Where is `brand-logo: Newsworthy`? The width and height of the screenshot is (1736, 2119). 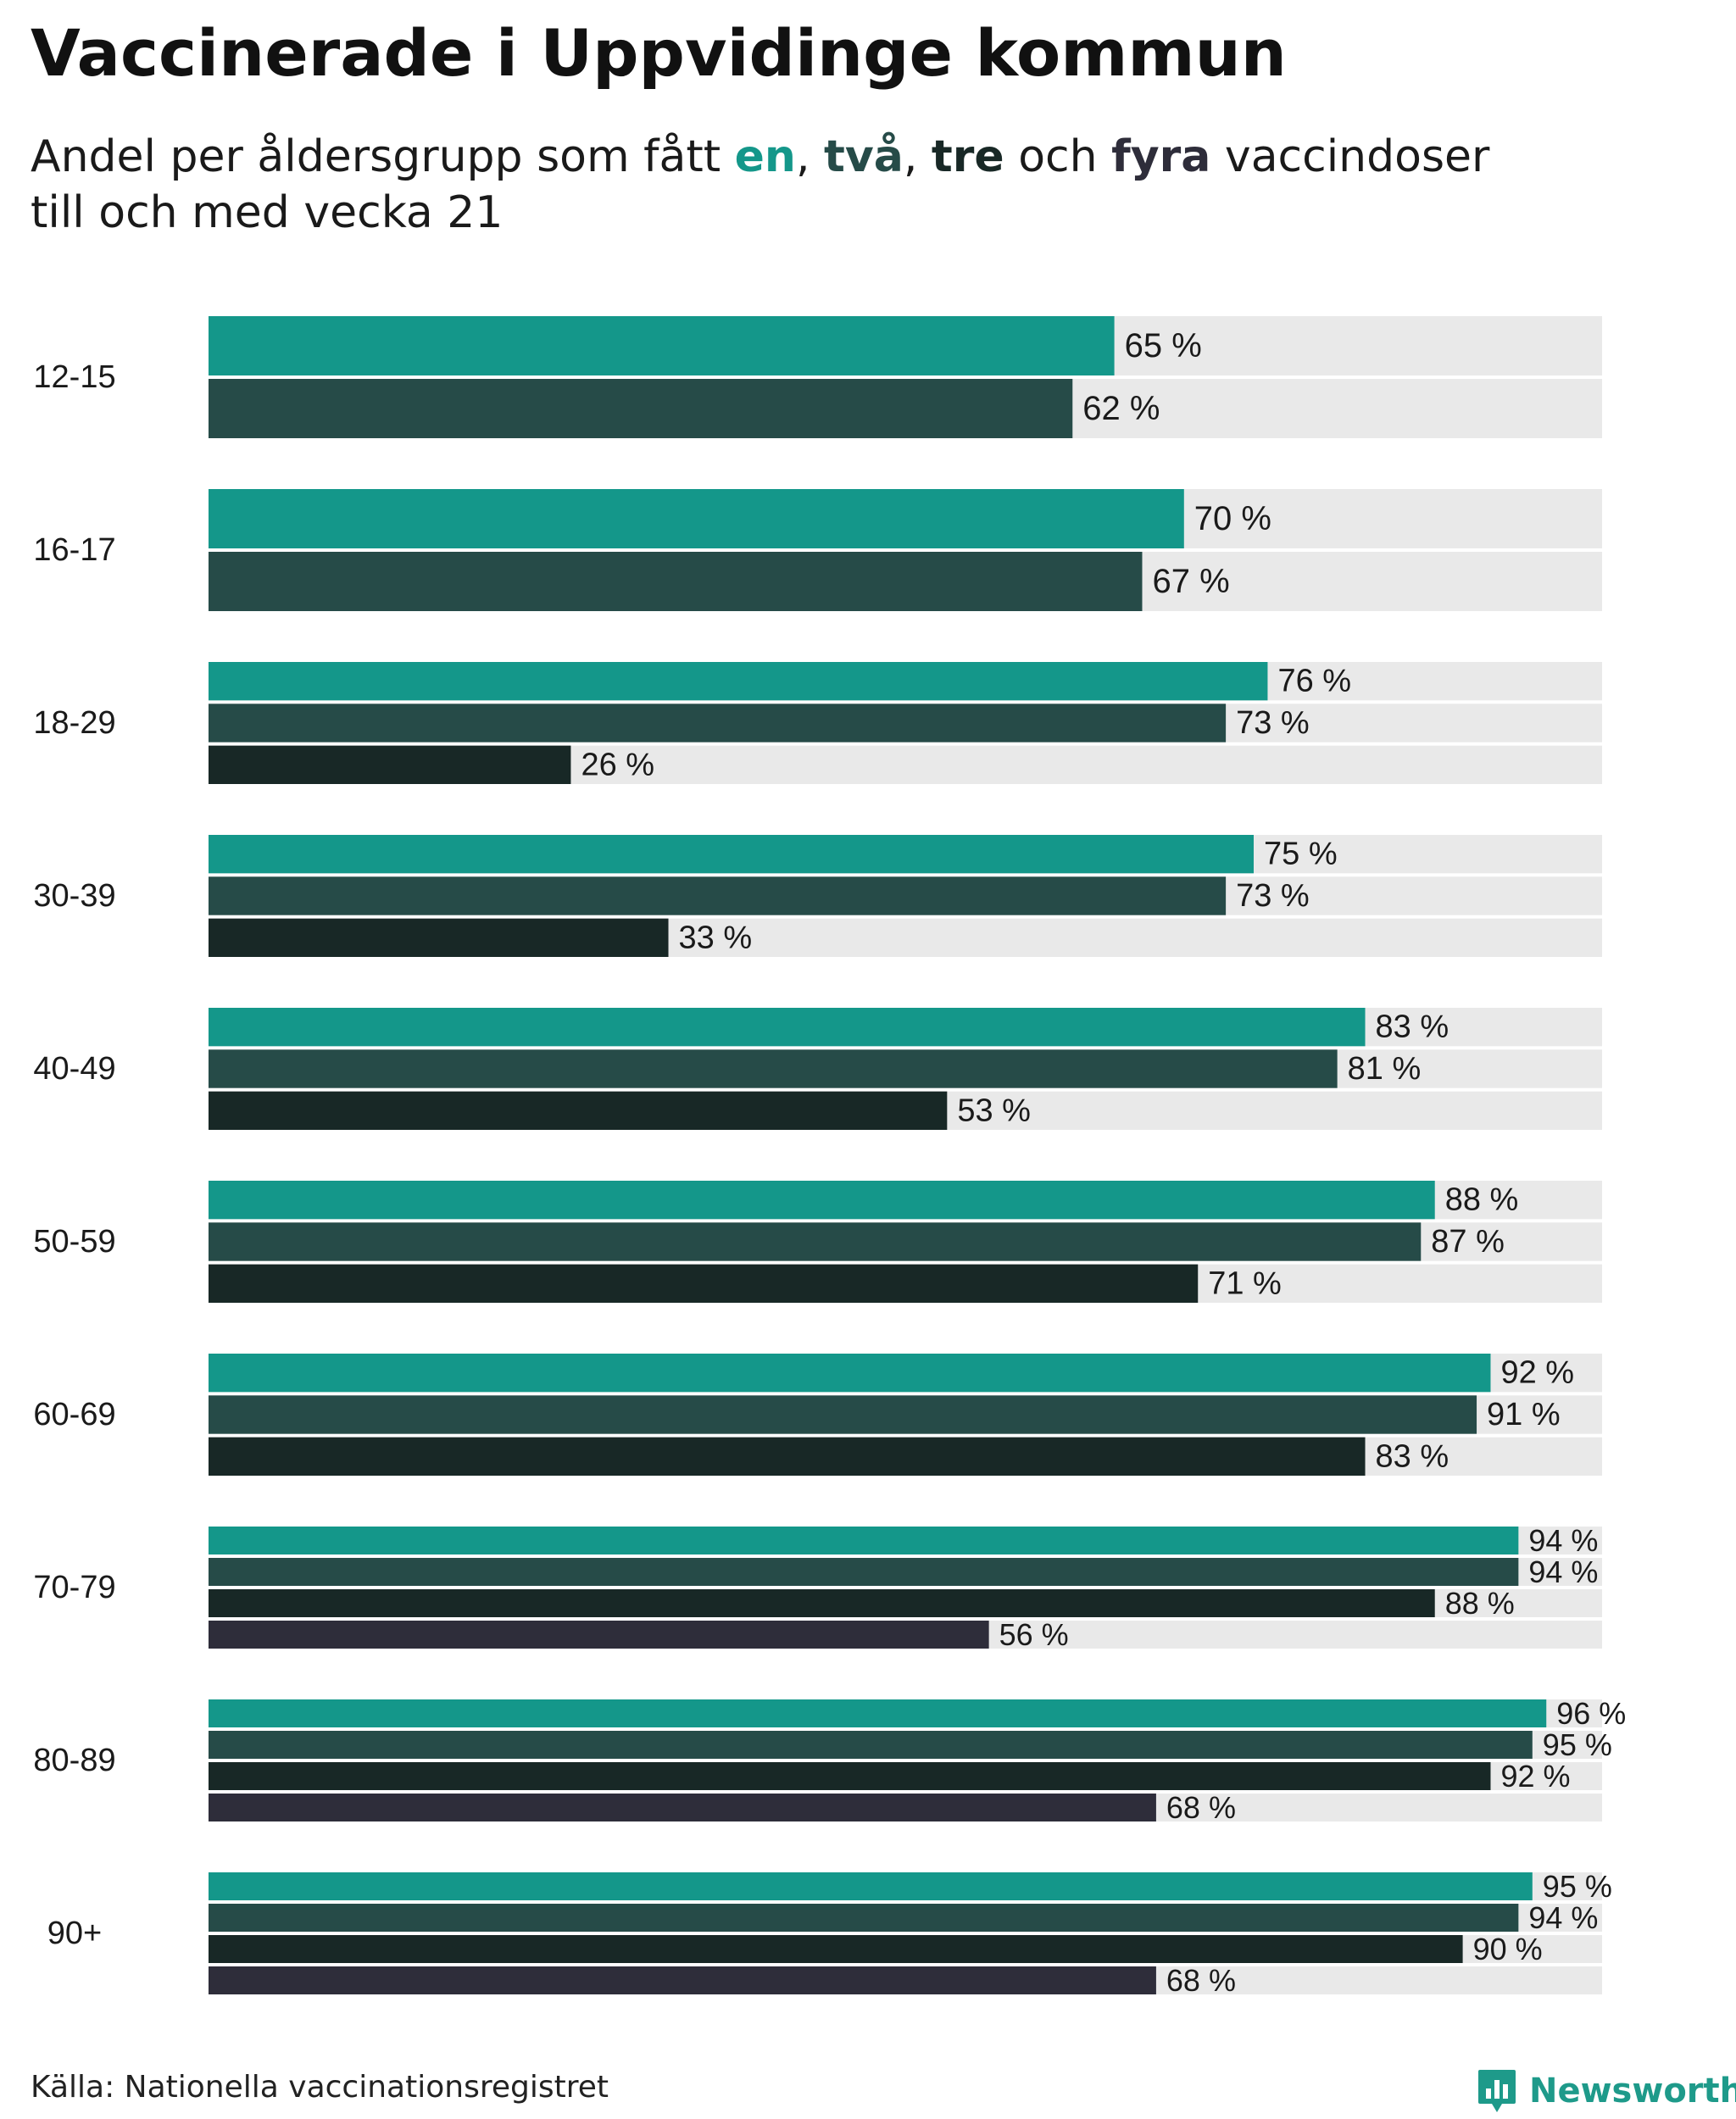 brand-logo: Newsworthy is located at coordinates (1606, 2091).